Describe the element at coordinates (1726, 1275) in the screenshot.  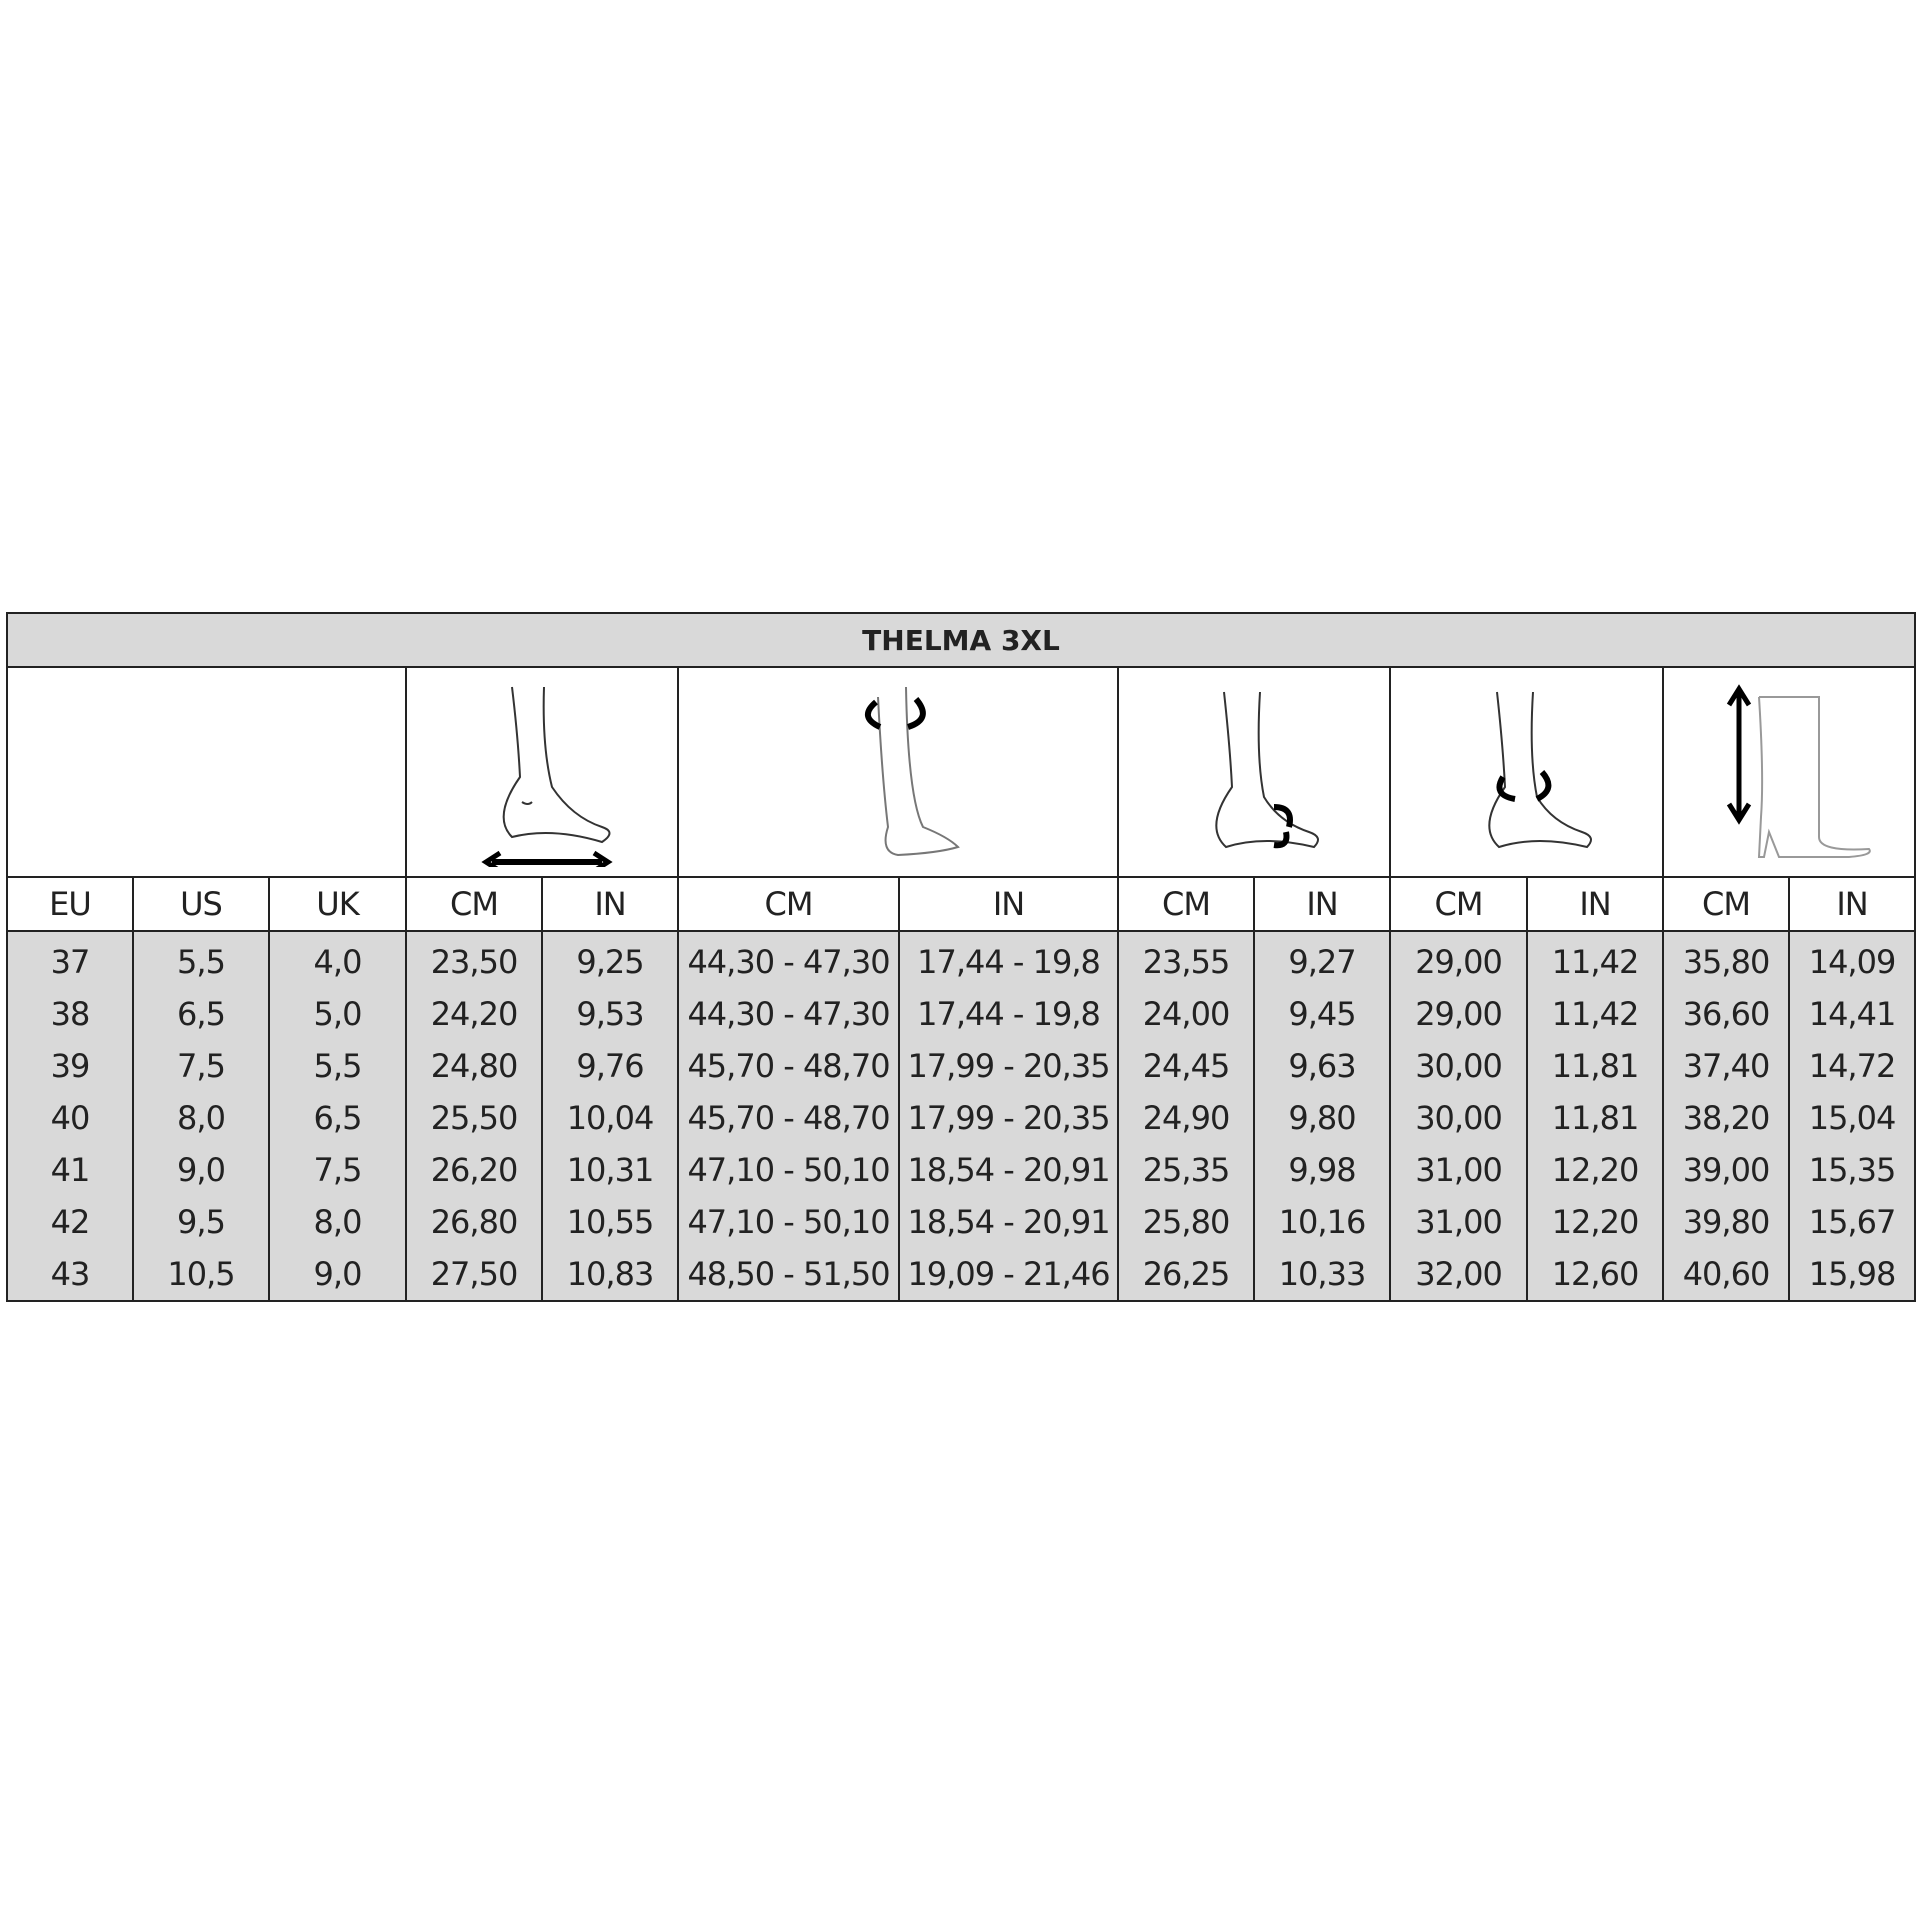
I see `table-cell: 40,60` at that location.